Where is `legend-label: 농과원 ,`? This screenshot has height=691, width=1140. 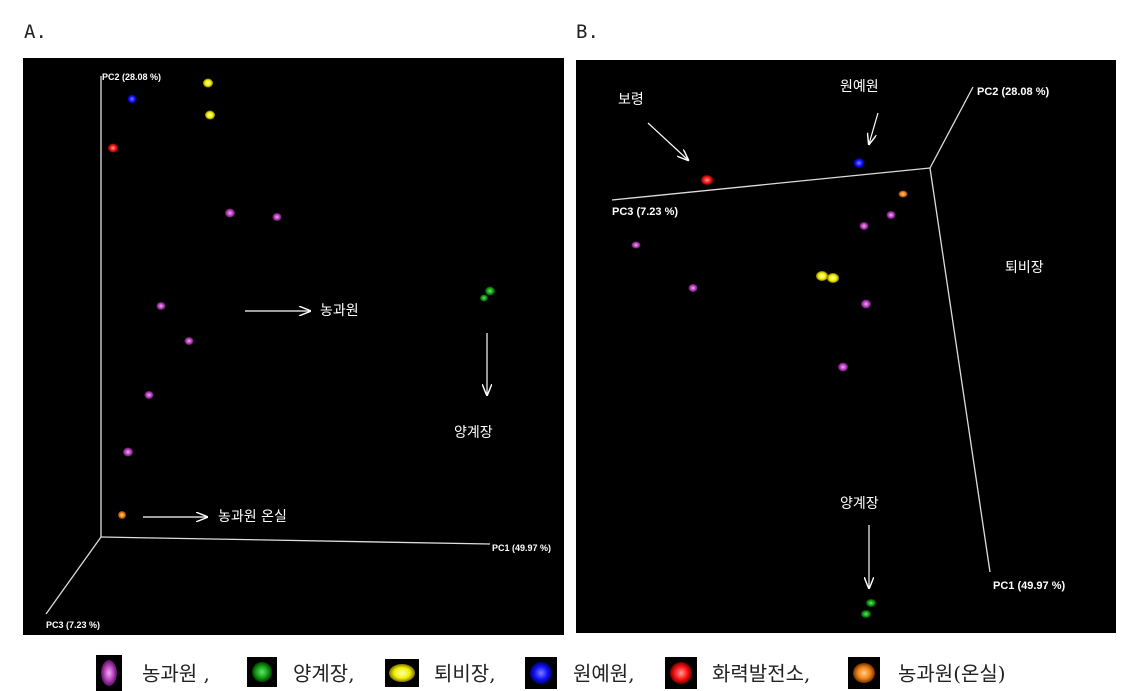 legend-label: 농과원 , is located at coordinates (176, 674).